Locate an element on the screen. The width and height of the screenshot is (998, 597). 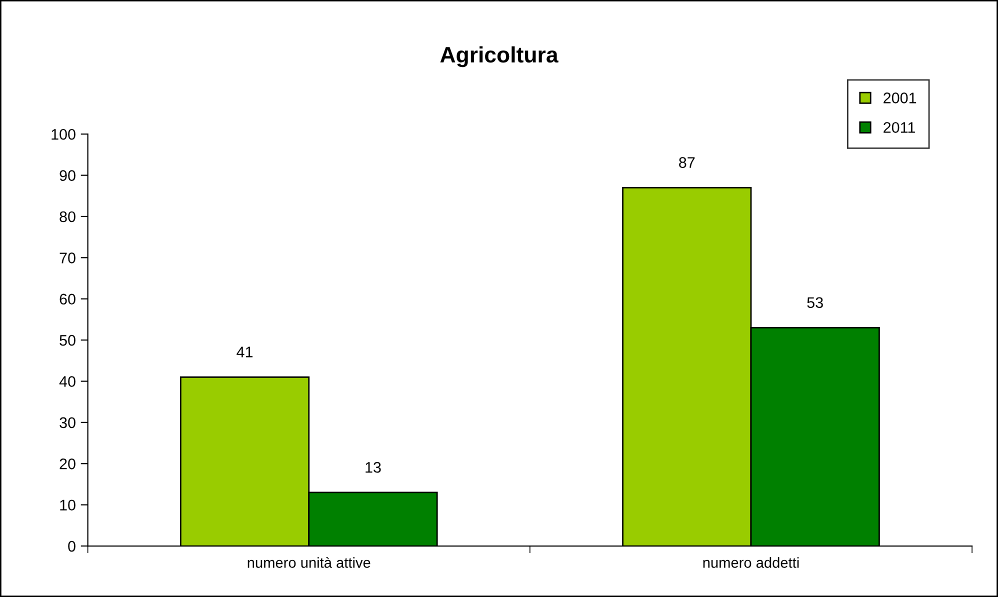
x-tick-label: numero addetti is located at coordinates (751, 562).